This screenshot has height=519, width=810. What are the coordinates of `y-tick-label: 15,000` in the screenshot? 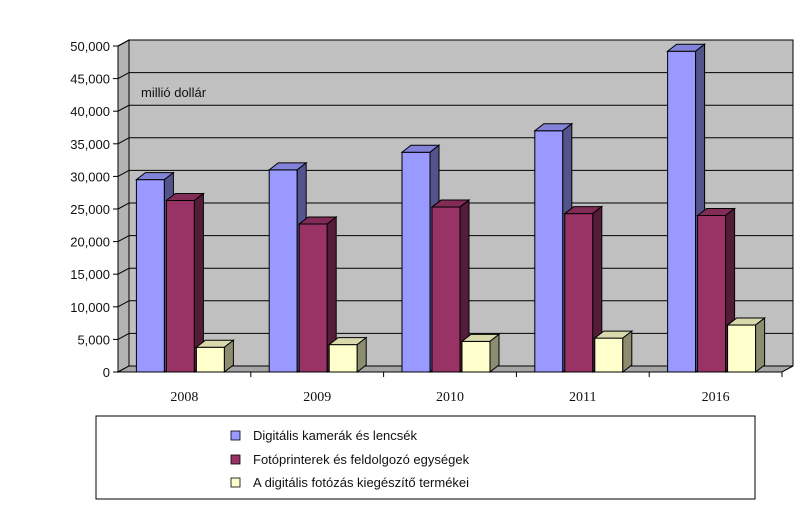 It's located at (90, 274).